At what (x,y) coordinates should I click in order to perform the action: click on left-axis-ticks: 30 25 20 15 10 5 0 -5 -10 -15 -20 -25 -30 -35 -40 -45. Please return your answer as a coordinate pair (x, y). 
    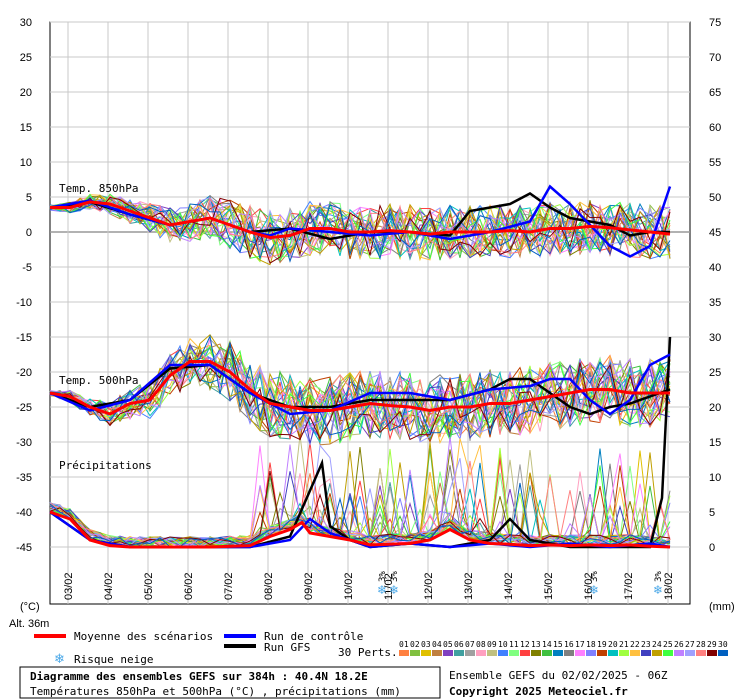
    Looking at the image, I should click on (24, 285).